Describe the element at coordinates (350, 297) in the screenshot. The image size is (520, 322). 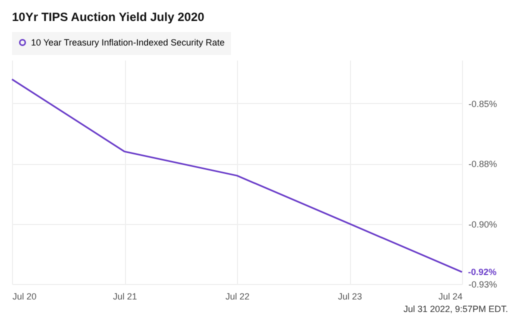
I see `x-tick-label: Jul 23` at that location.